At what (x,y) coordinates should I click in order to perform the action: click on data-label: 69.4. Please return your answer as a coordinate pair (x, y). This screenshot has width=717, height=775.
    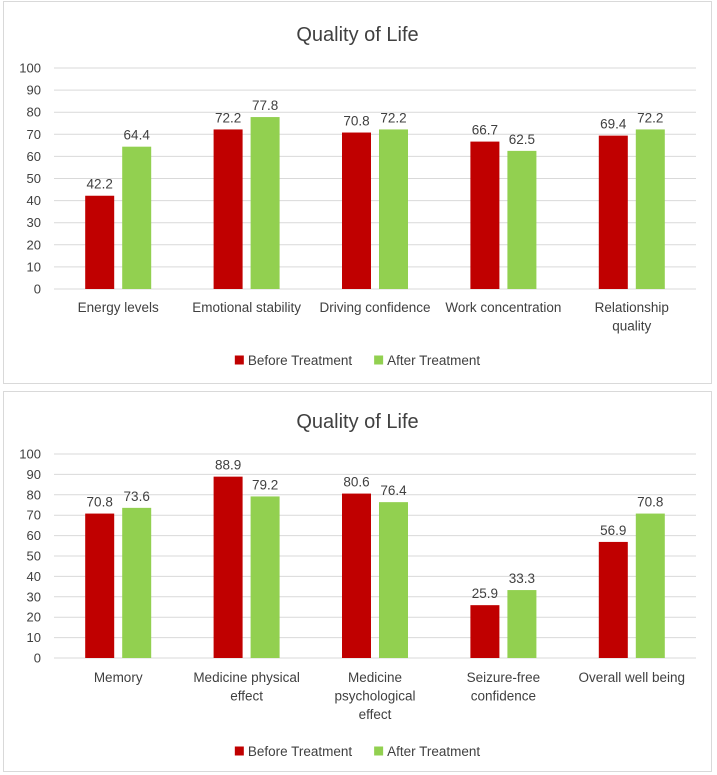
    Looking at the image, I should click on (613, 124).